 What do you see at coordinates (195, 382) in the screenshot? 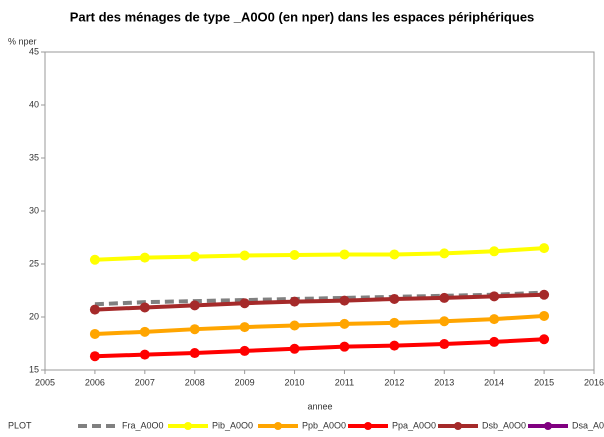
I see `x-tick-label: 2008` at bounding box center [195, 382].